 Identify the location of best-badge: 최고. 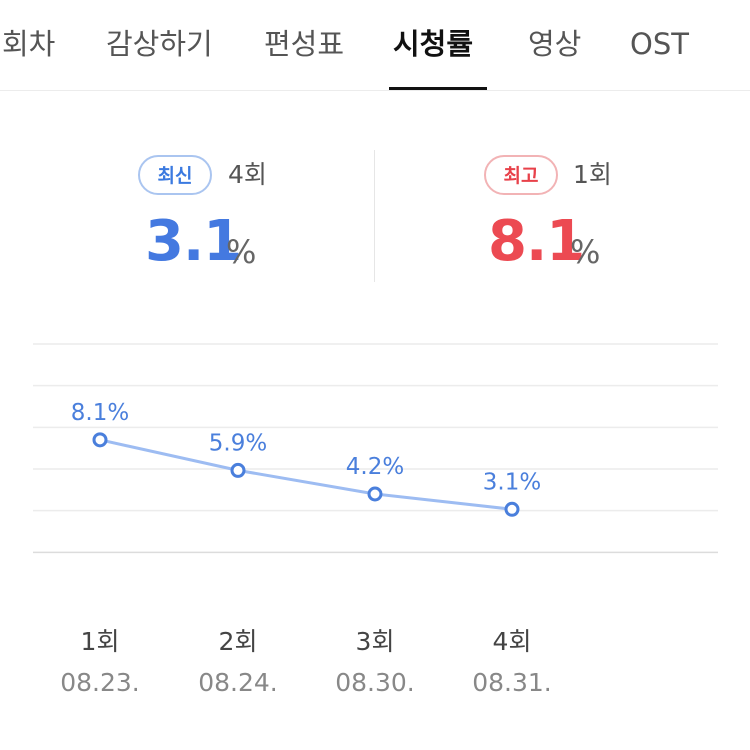
(521, 175).